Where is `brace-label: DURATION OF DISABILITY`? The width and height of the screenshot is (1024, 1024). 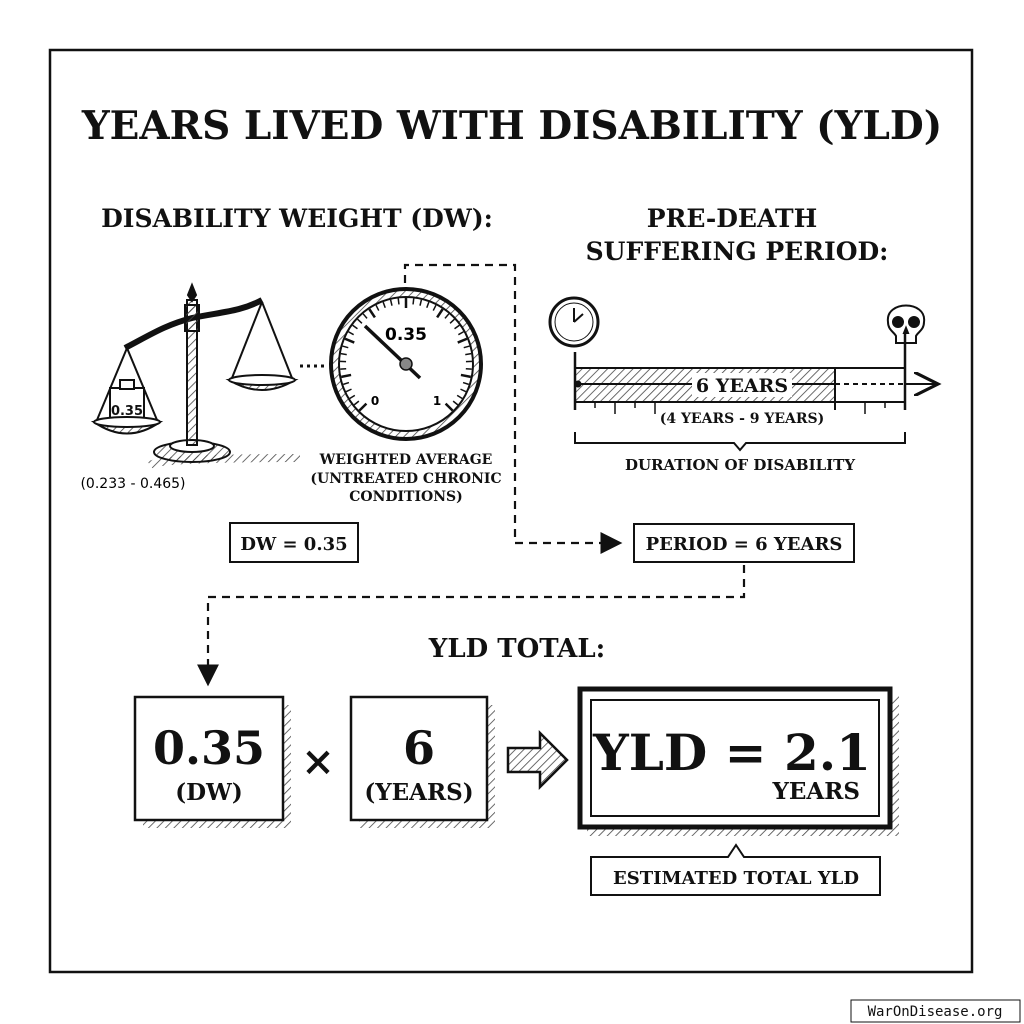
brace-label: DURATION OF DISABILITY is located at coordinates (740, 465).